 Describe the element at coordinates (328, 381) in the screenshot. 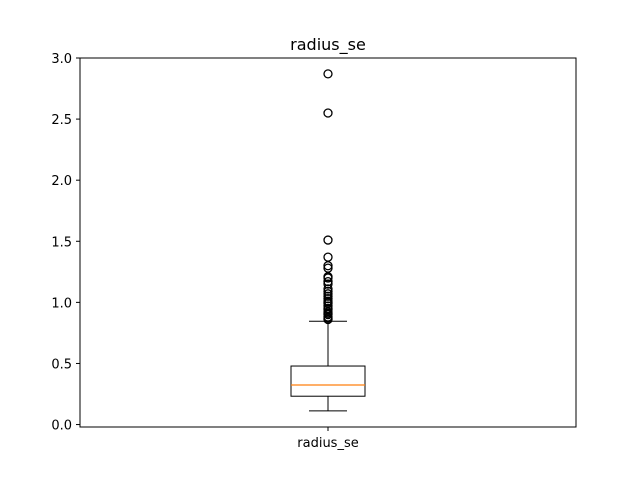

I see `interquartile-box` at that location.